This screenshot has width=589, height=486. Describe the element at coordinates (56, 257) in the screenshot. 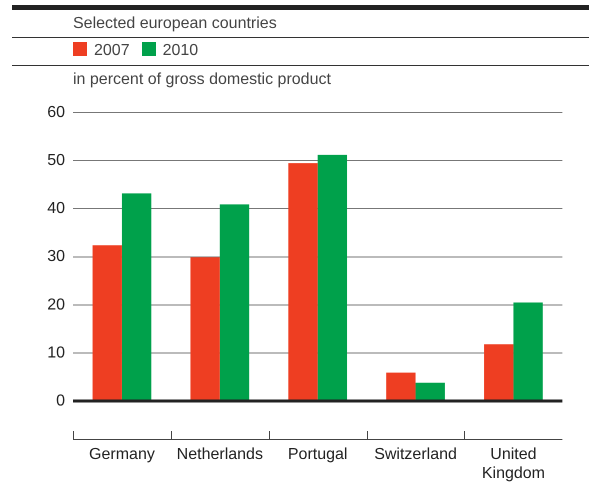

I see `y-tick-label: 30` at that location.